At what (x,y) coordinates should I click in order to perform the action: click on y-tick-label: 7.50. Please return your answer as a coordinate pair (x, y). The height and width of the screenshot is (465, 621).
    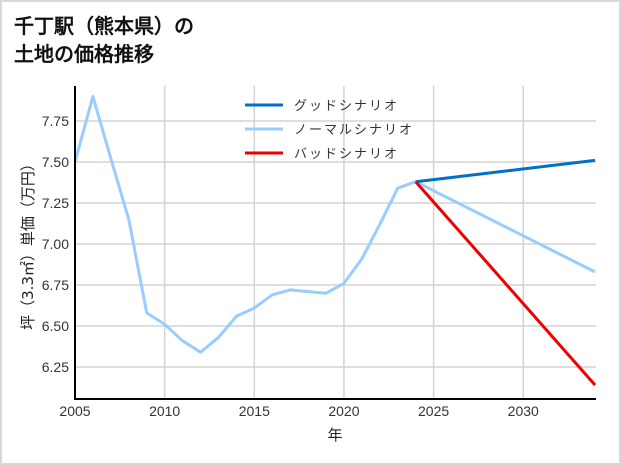
    Looking at the image, I should click on (55, 162).